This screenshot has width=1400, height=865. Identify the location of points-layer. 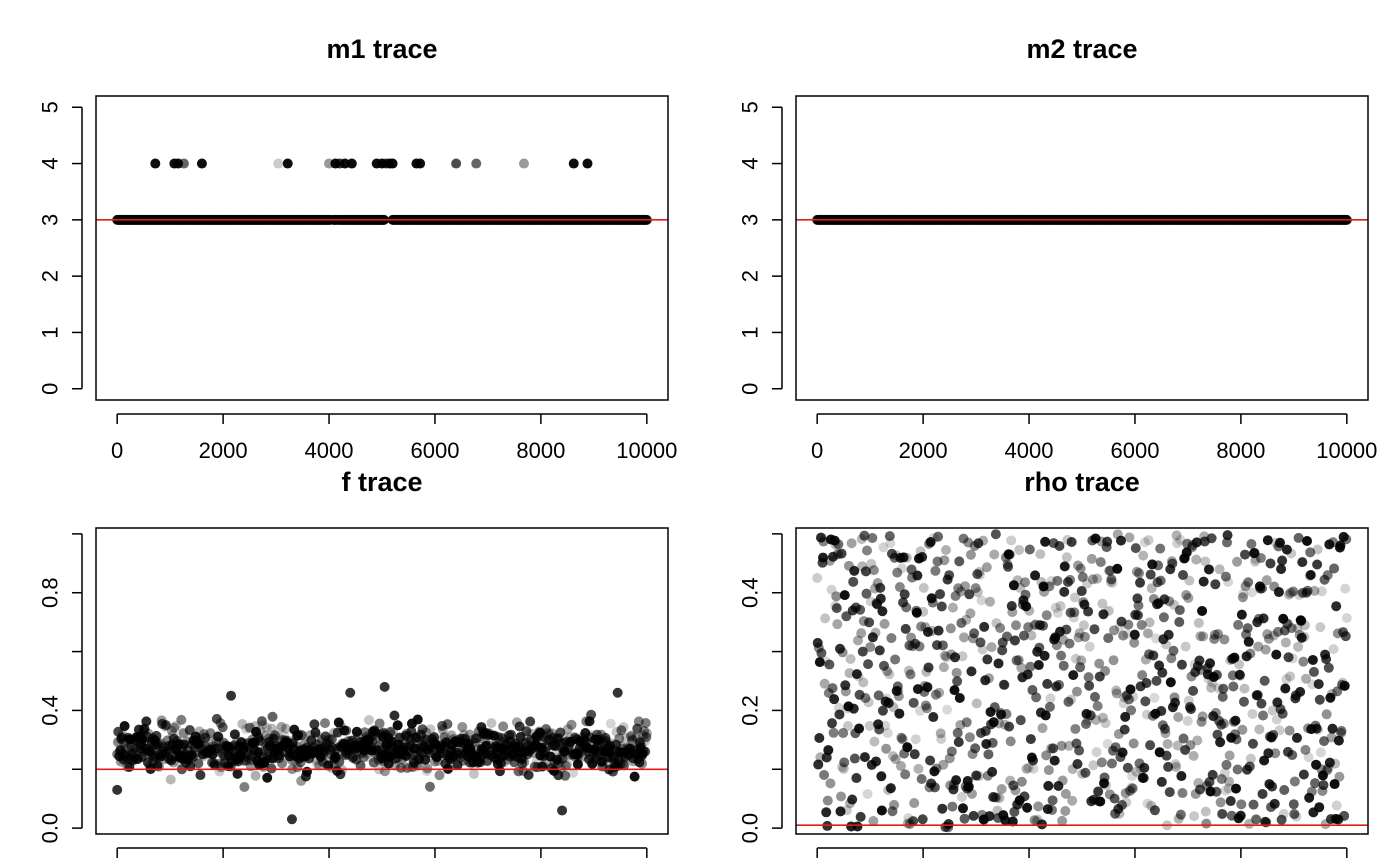
(1082, 681).